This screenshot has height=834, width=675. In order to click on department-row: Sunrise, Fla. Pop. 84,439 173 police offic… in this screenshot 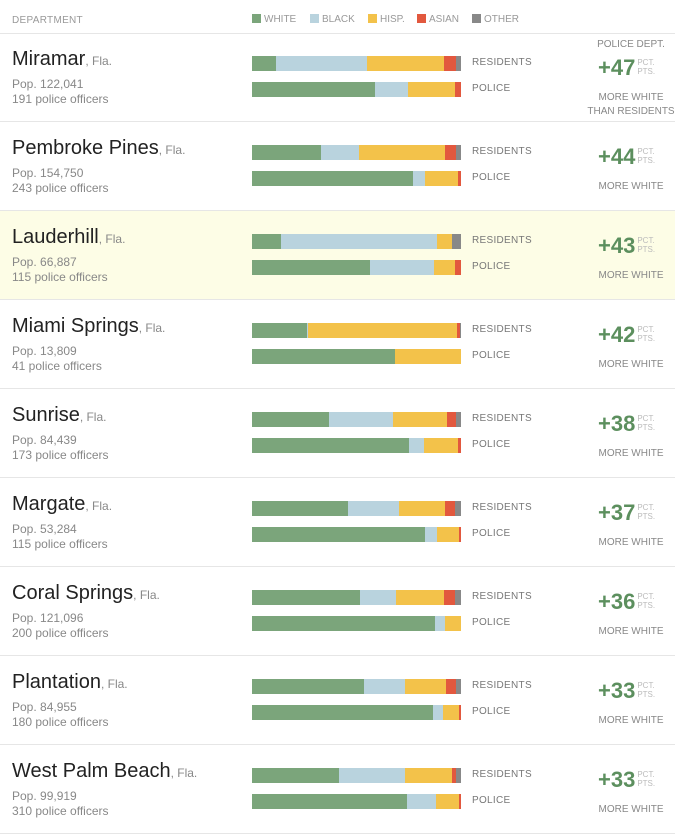, I will do `click(337, 433)`.